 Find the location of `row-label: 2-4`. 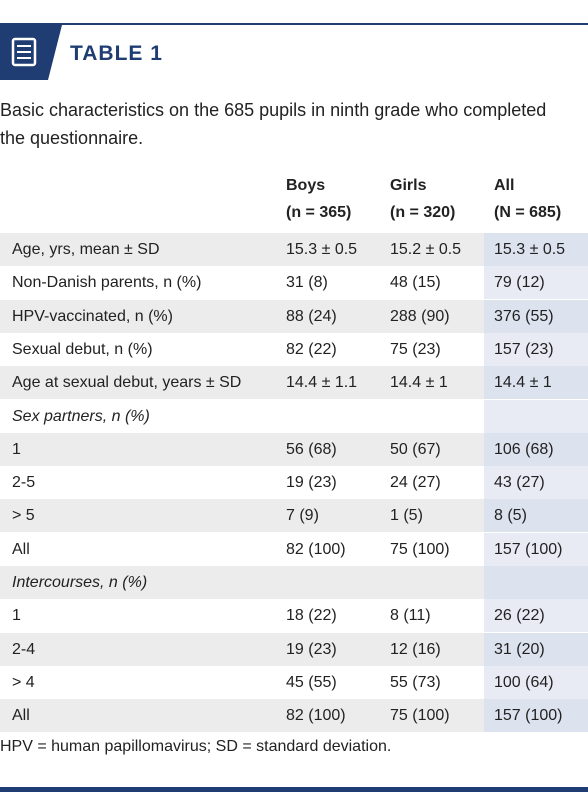

row-label: 2-4 is located at coordinates (24, 649).